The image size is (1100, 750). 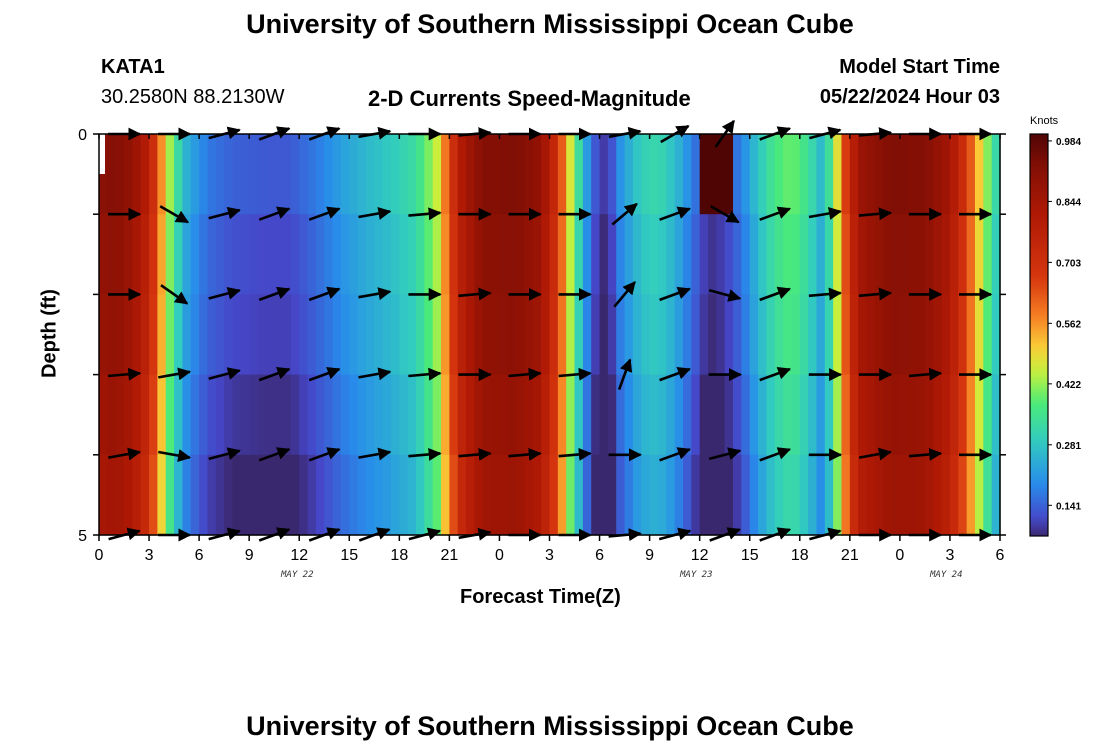 What do you see at coordinates (946, 575) in the screenshot?
I see `day-label-may24: MAY 24` at bounding box center [946, 575].